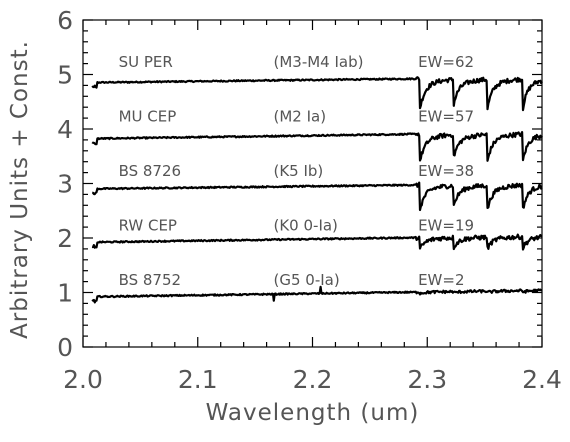 The width and height of the screenshot is (570, 442). I want to click on x-tick-label: 2.1, so click(198, 379).